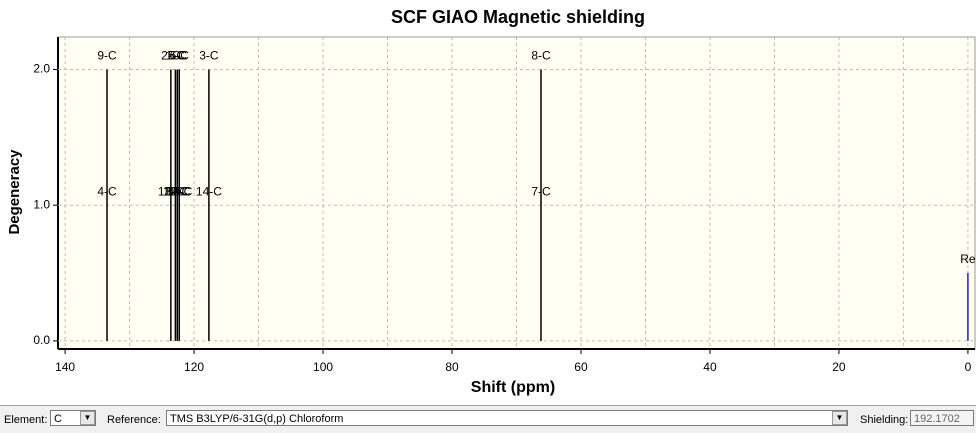  What do you see at coordinates (968, 259) in the screenshot?
I see `peak-label: Re` at bounding box center [968, 259].